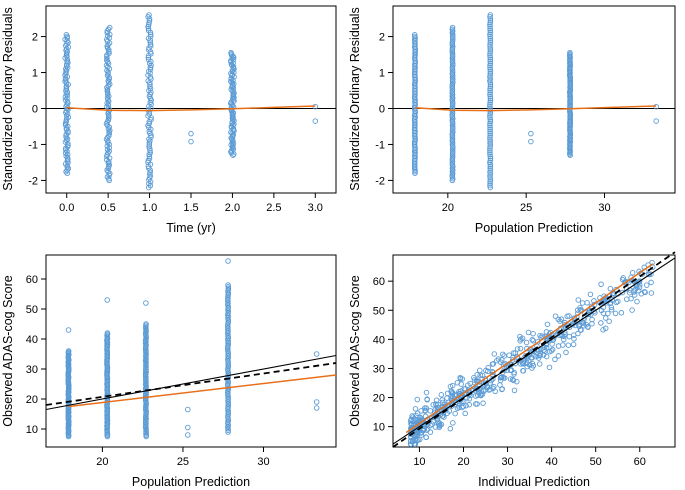  What do you see at coordinates (379, 340) in the screenshot?
I see `y-tick-label: 40` at bounding box center [379, 340].